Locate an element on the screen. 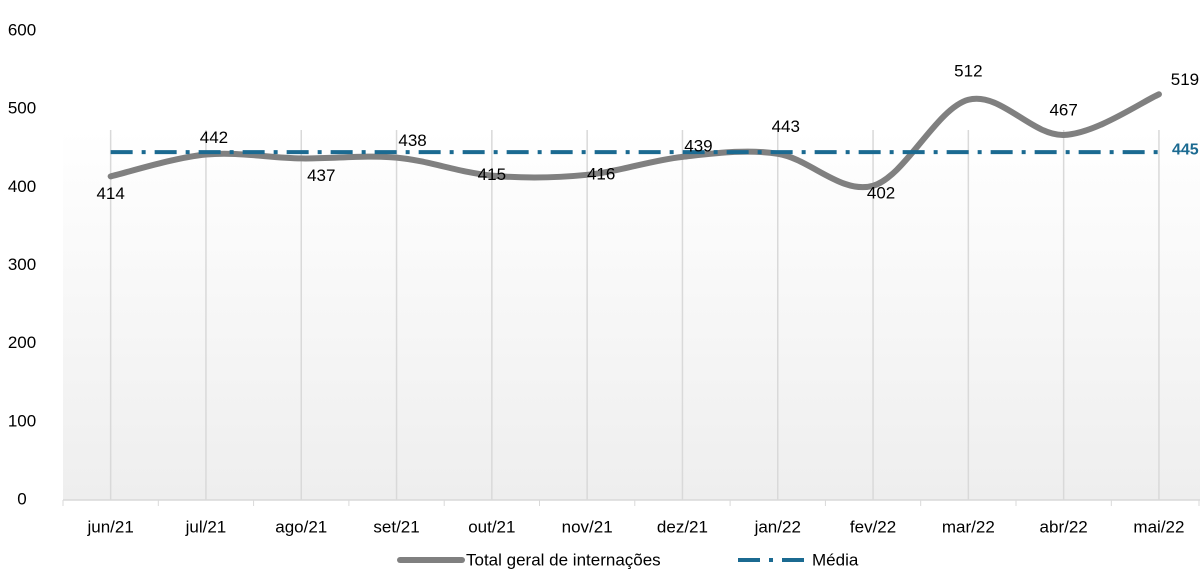 The height and width of the screenshot is (571, 1200). y-tick-label: 400 is located at coordinates (22, 186).